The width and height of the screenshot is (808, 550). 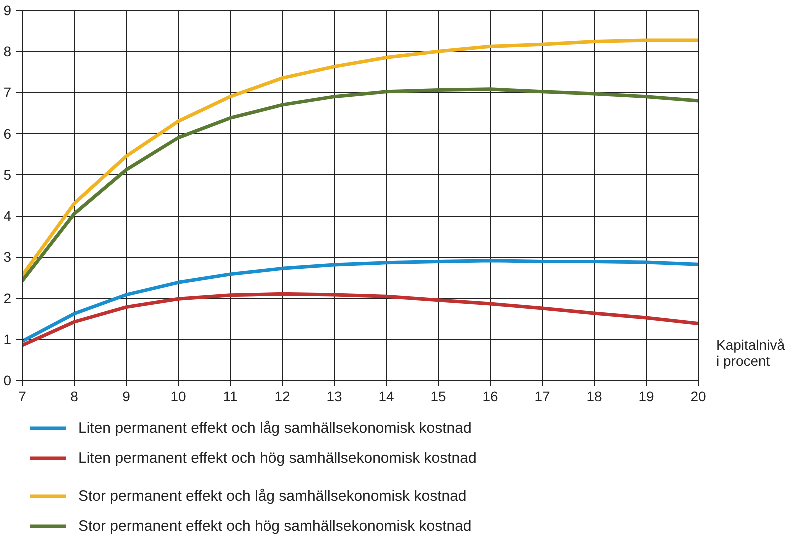 I want to click on legend-label: Stor permanent effekt och låg samhällsekonomisk kostnad, so click(x=272, y=496).